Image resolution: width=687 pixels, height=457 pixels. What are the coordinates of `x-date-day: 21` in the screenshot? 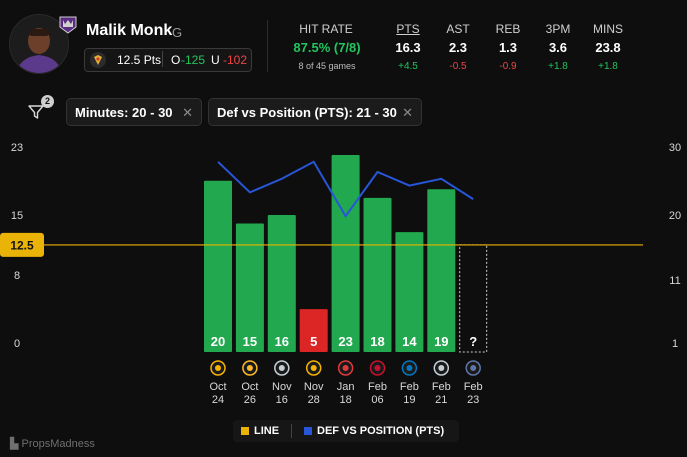 It's located at (441, 400).